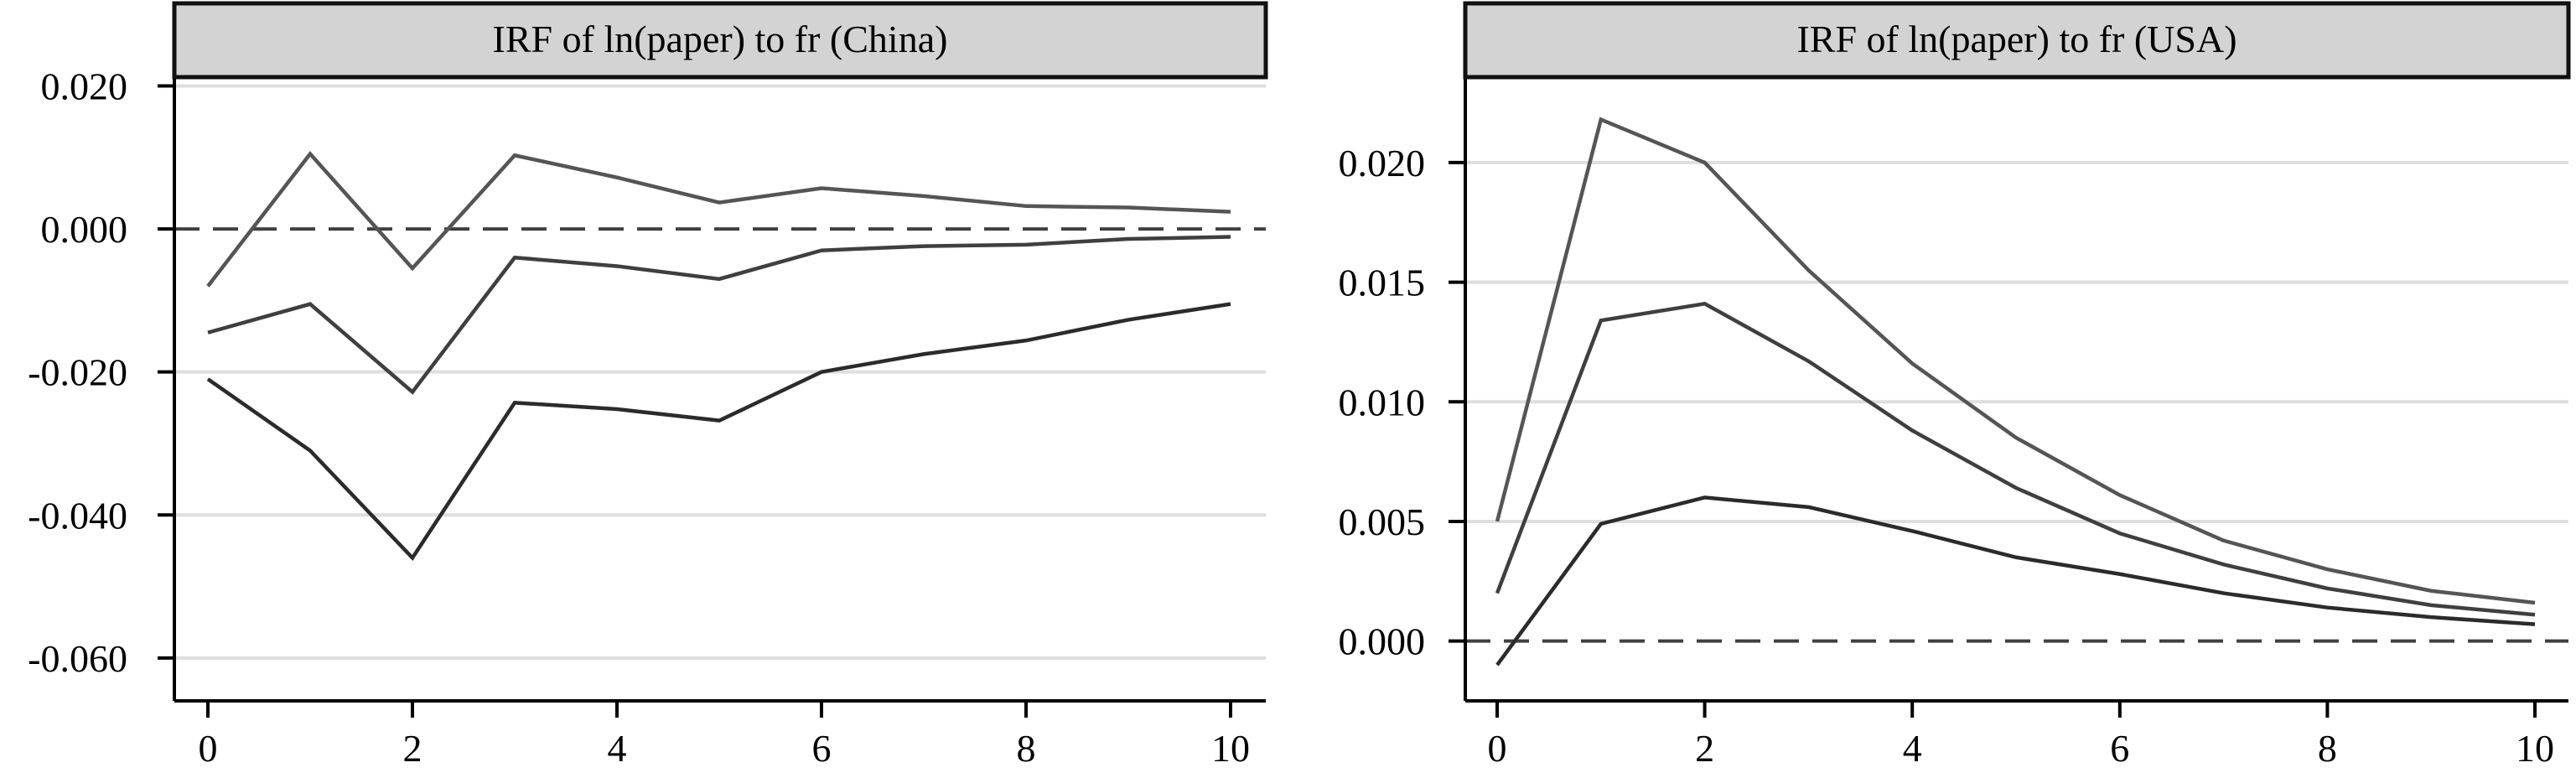 The image size is (2576, 778). Describe the element at coordinates (1382, 283) in the screenshot. I see `y-tick-label: 0.015` at that location.